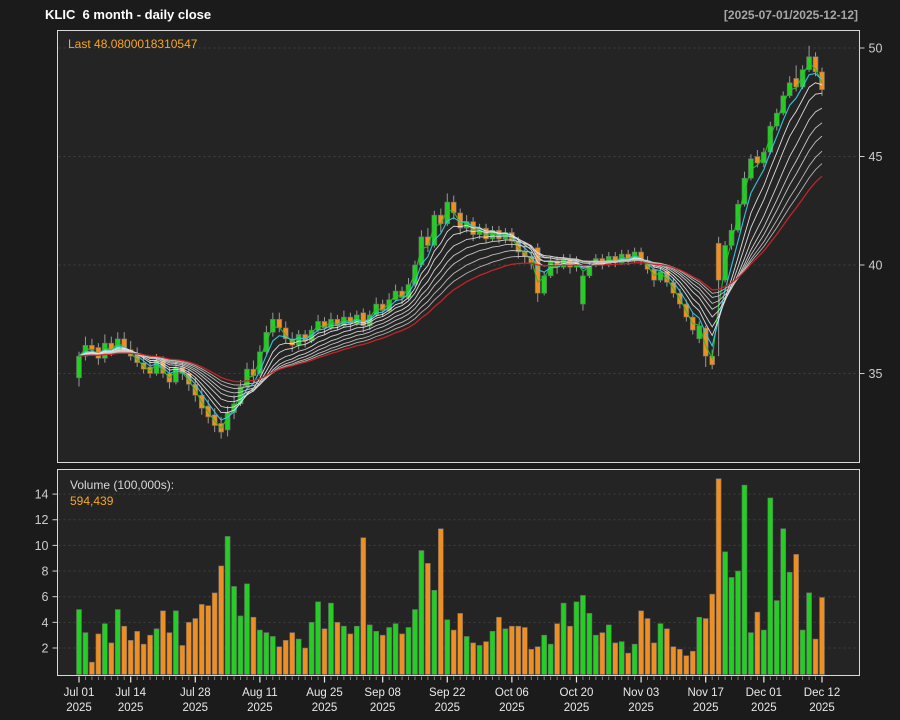  Describe the element at coordinates (45, 649) in the screenshot. I see `svg-text: 2` at that location.